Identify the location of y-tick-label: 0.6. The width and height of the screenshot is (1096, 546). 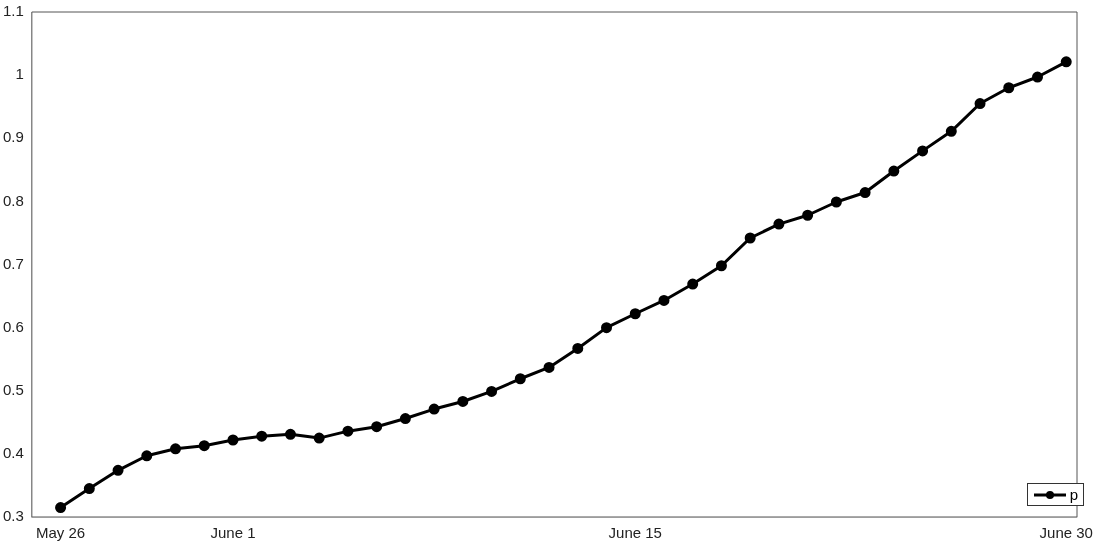
(13, 326).